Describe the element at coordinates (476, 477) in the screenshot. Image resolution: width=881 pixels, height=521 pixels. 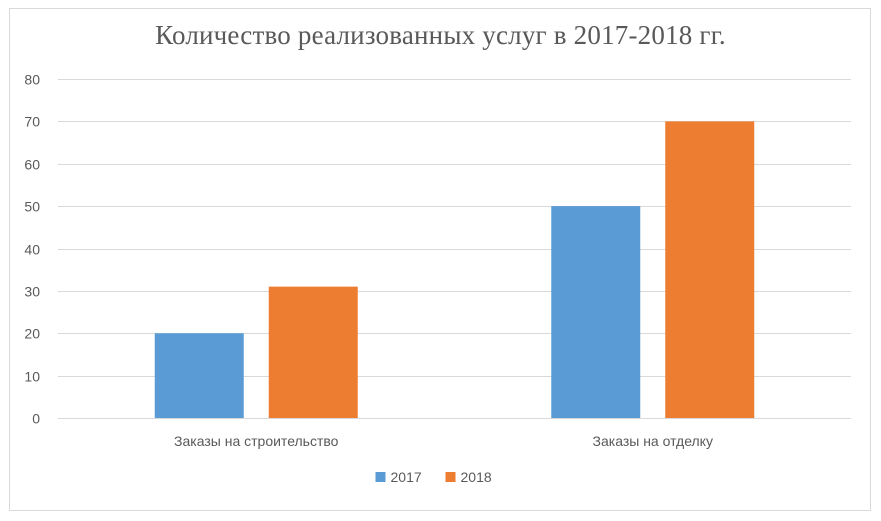
I see `legend-label-2018: 2018` at that location.